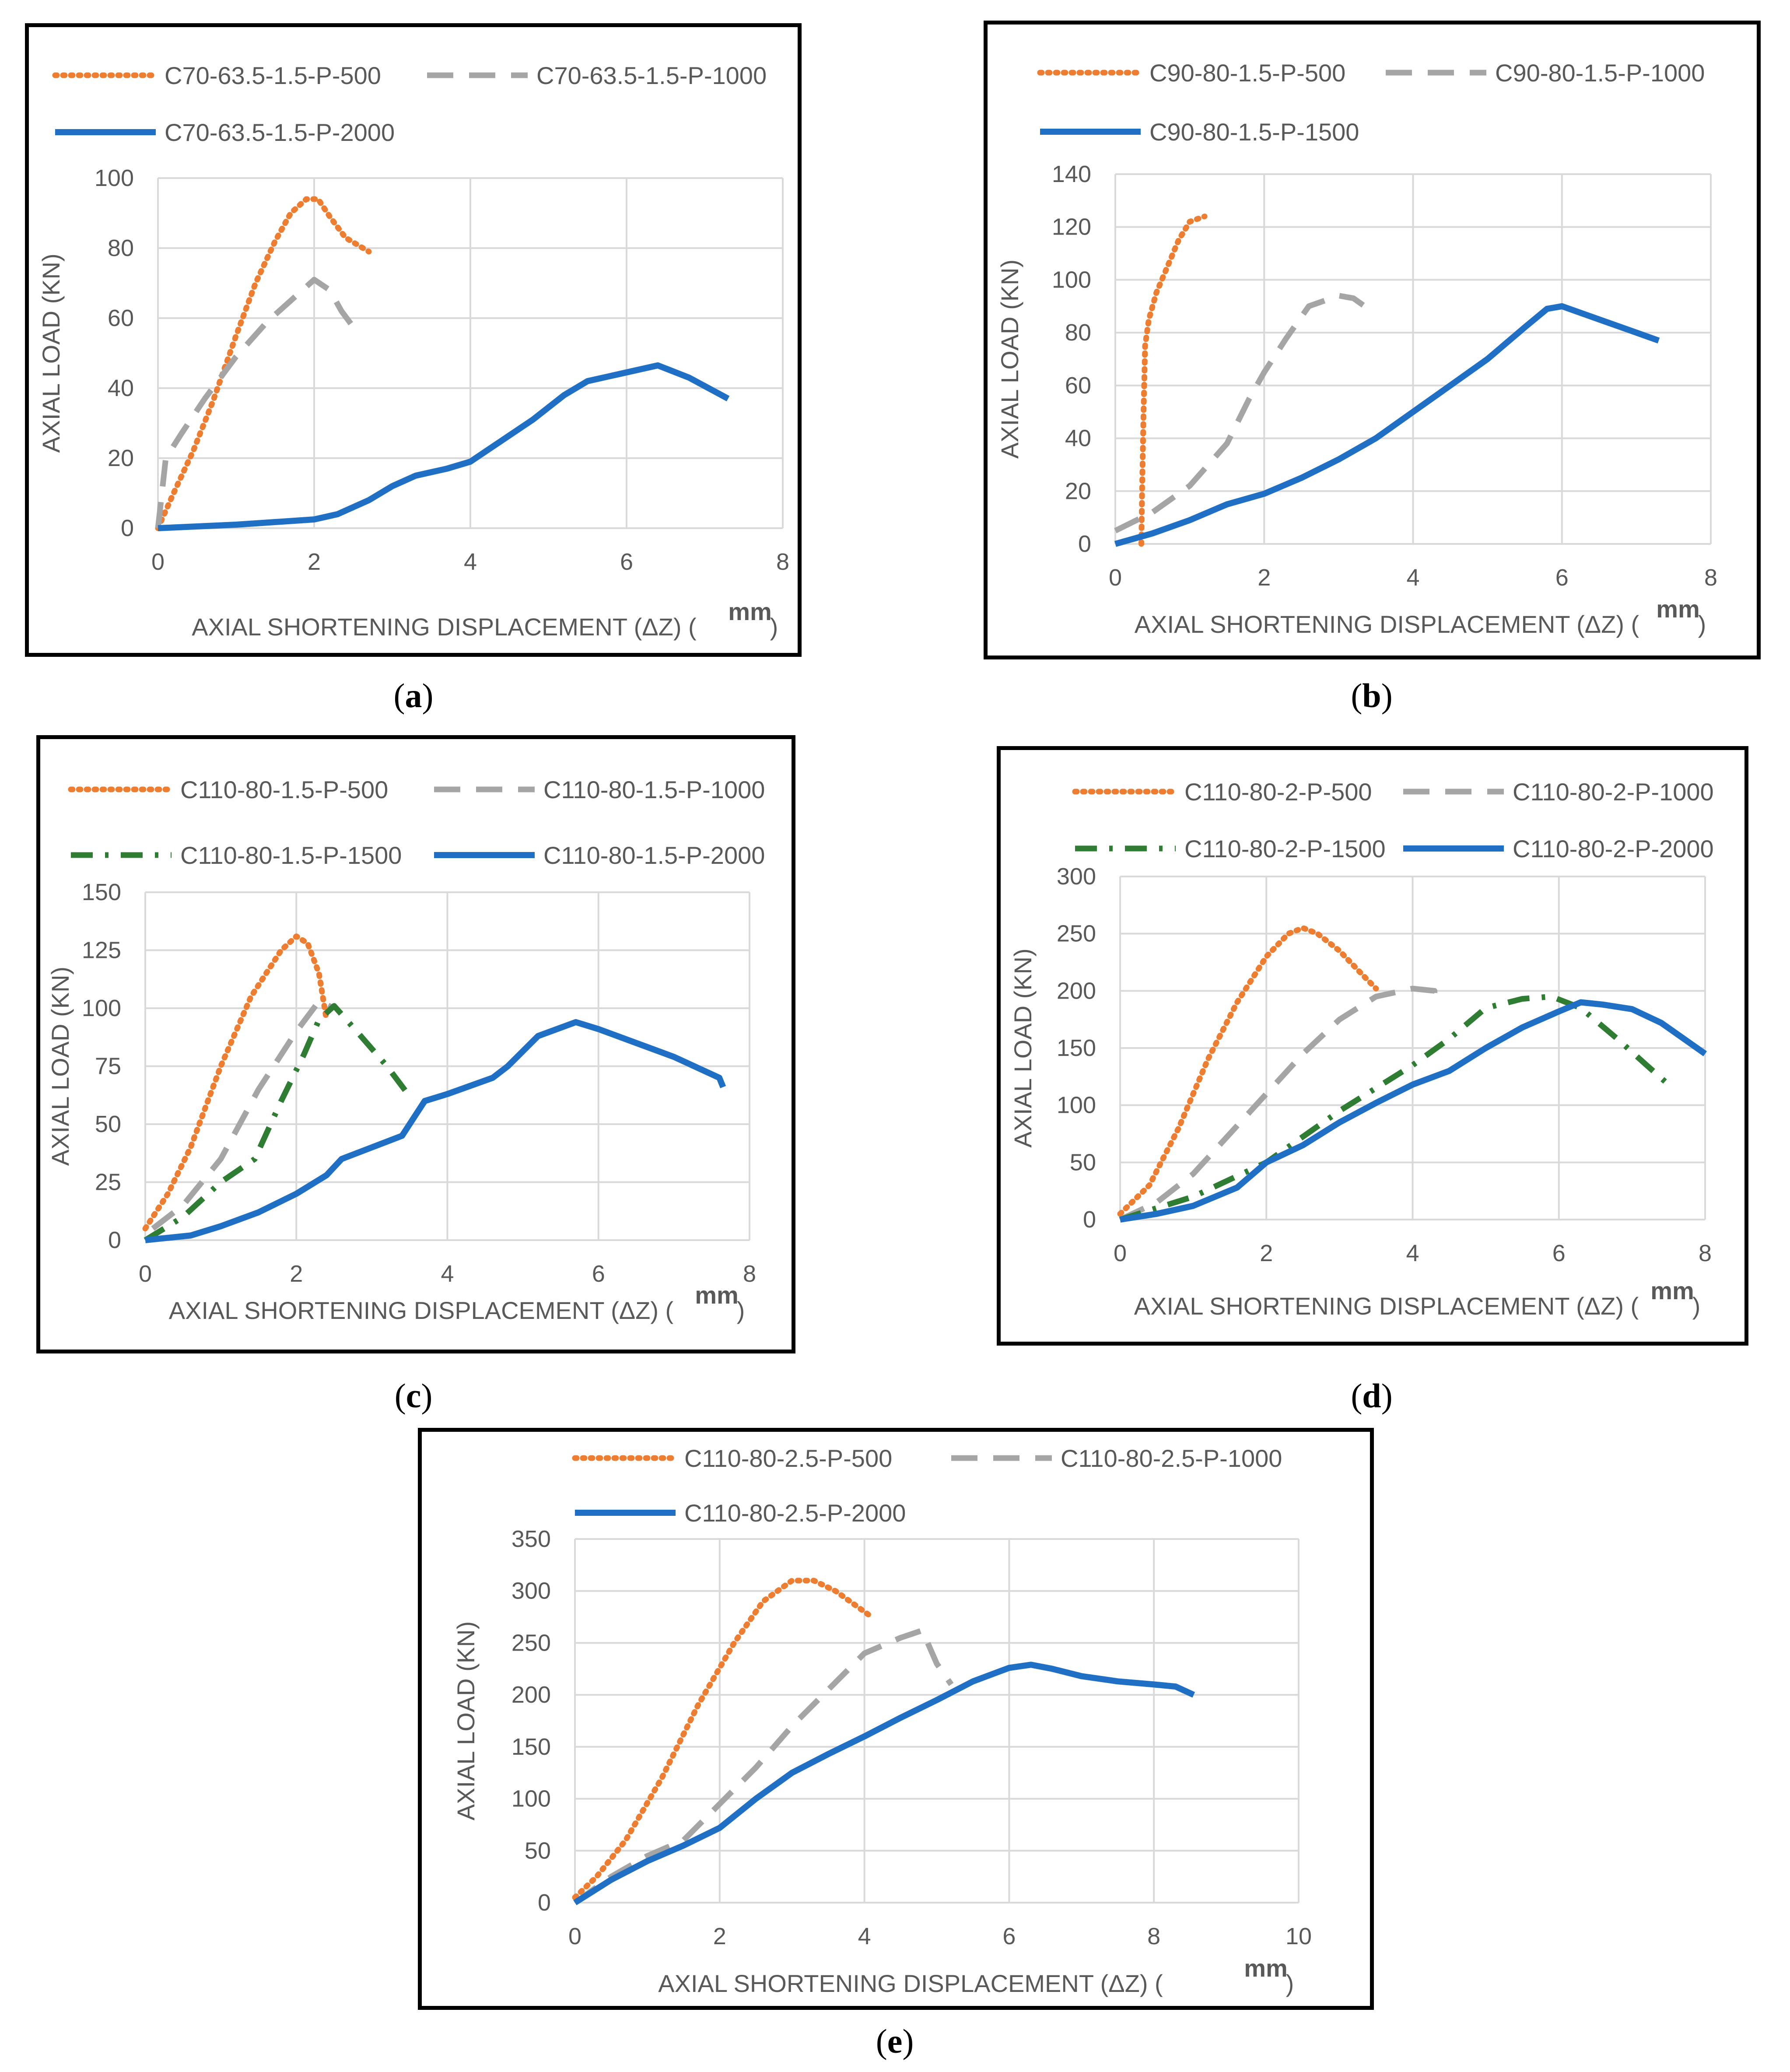  I want to click on x-tick-label: 10, so click(1299, 1936).